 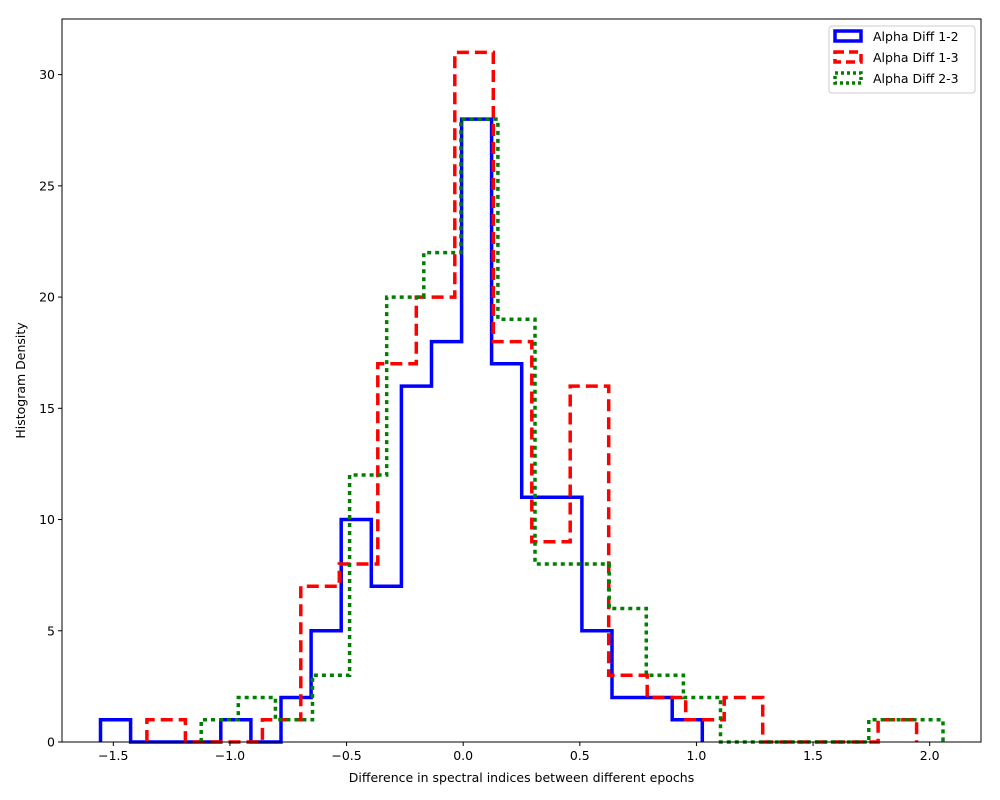 I want to click on x-tick-label: 0.0, so click(x=463, y=755).